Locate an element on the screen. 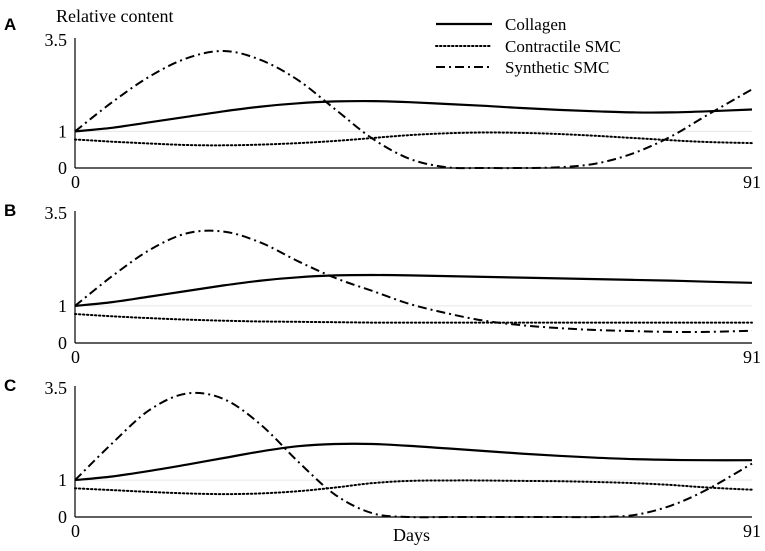  panel-label: B is located at coordinates (10, 210).